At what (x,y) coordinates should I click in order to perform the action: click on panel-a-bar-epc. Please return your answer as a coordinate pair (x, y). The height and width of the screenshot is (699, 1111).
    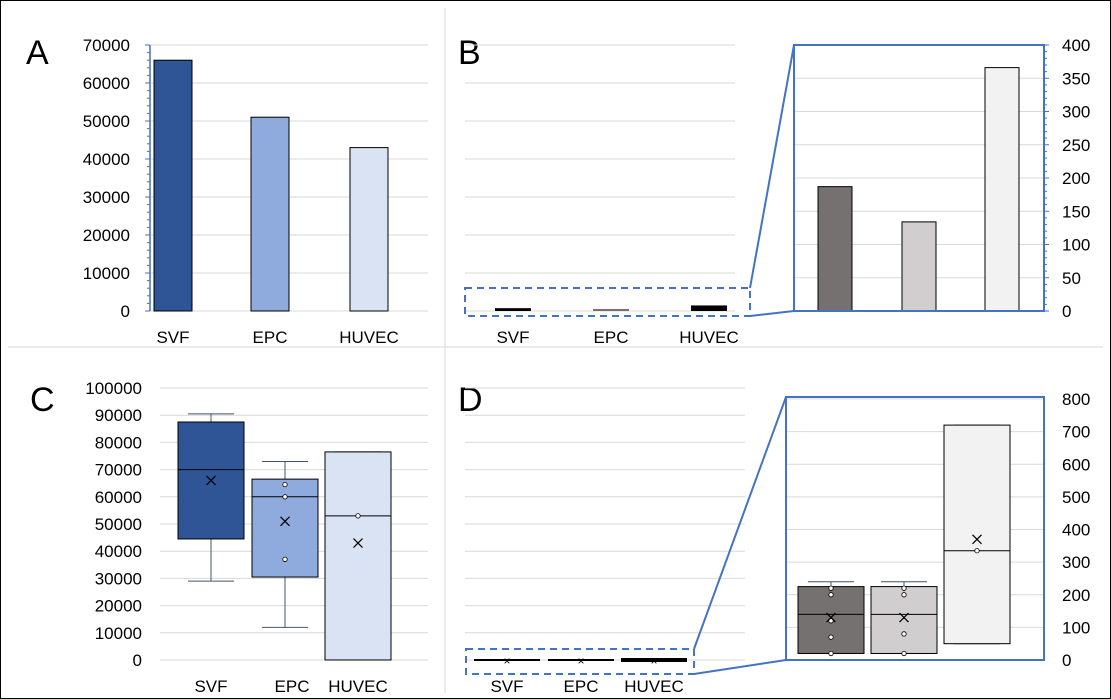
    Looking at the image, I should click on (270, 214).